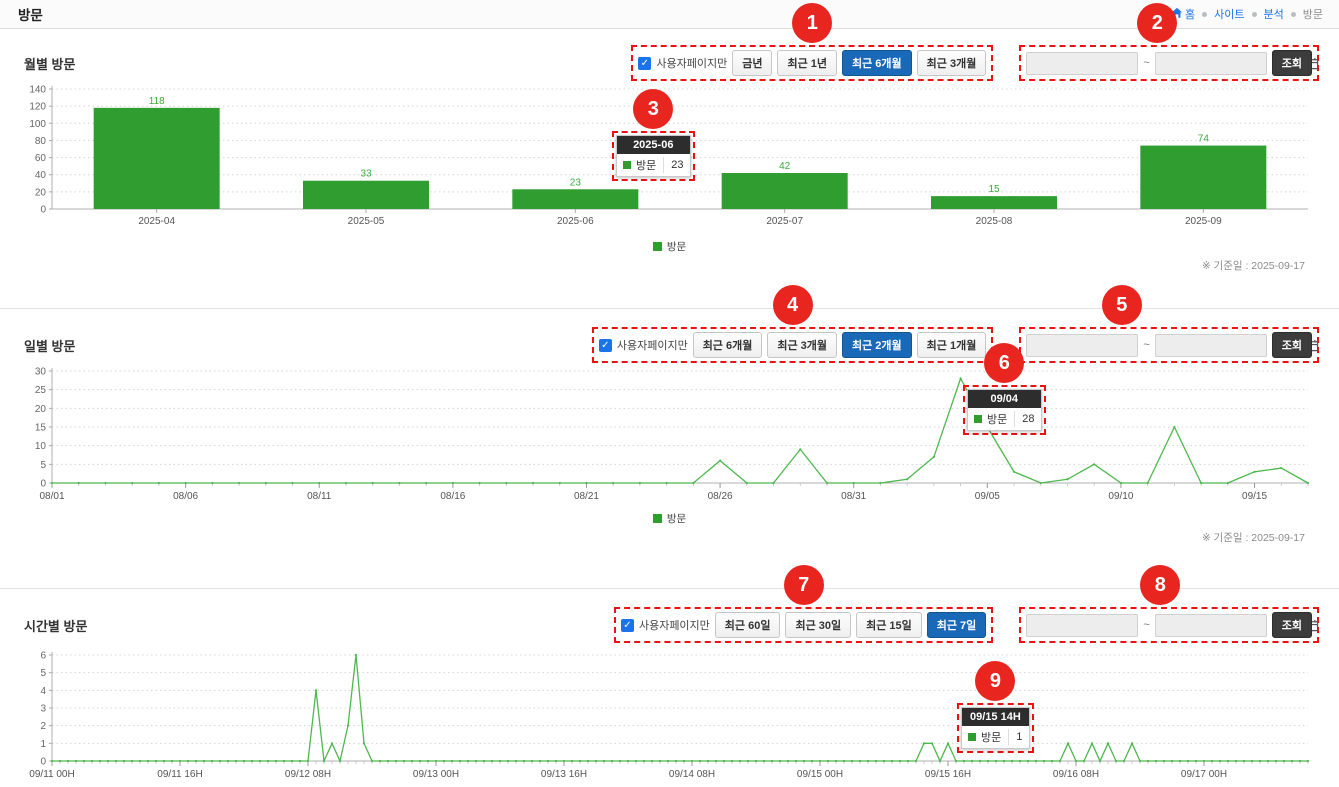 Image resolution: width=1339 pixels, height=787 pixels. Describe the element at coordinates (803, 585) in the screenshot. I see `annotation-badge: 7` at that location.